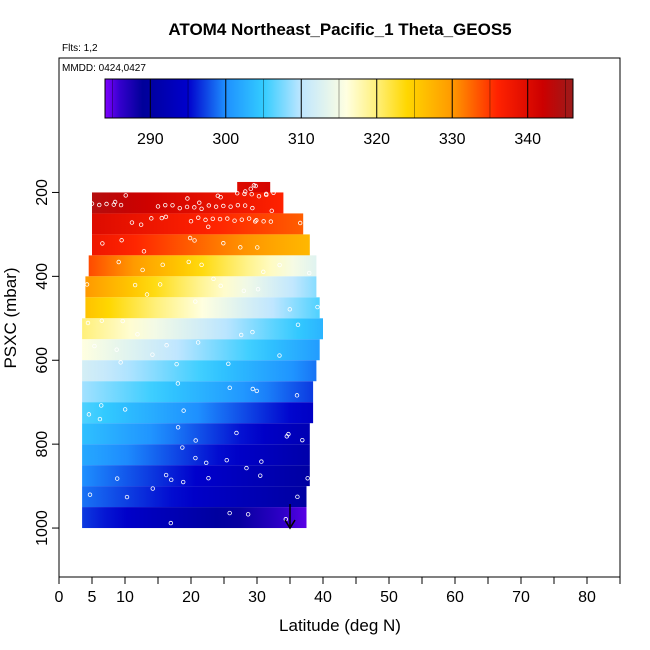  What do you see at coordinates (339, 29) in the screenshot?
I see `chart-title: ATOM4 Northeast_Pacific_1 Theta_GEOS5` at bounding box center [339, 29].